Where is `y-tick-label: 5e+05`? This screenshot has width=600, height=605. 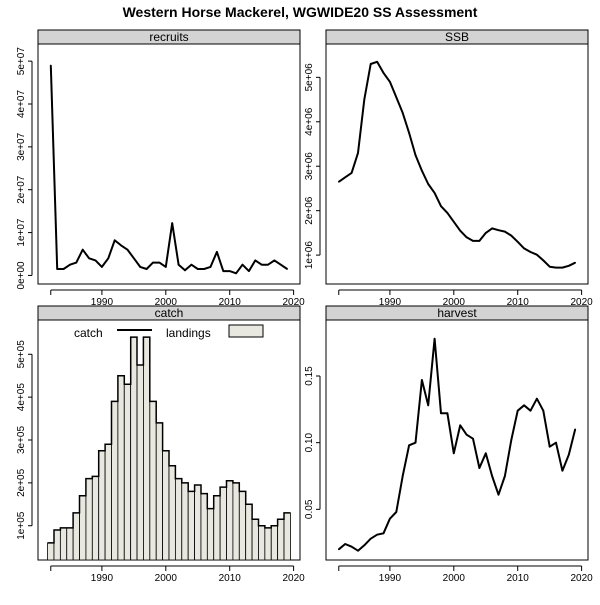 y-tick-label: 5e+05 is located at coordinates (21, 354).